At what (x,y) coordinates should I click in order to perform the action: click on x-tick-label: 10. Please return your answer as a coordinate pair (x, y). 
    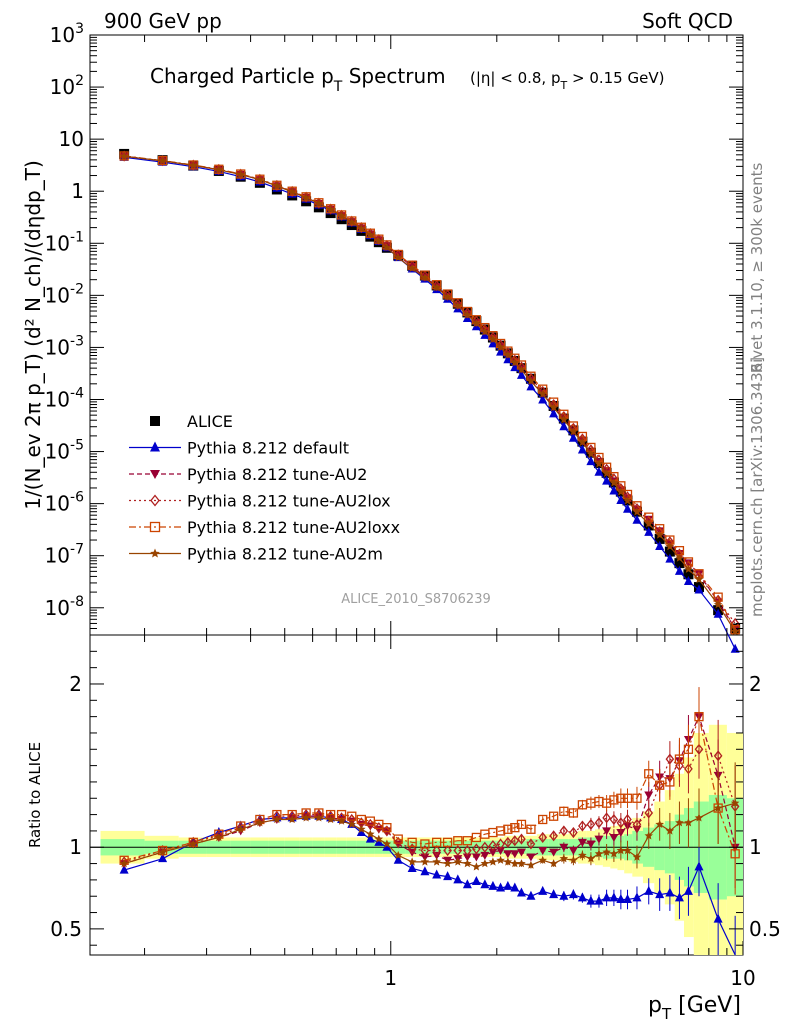
    Looking at the image, I should click on (742, 978).